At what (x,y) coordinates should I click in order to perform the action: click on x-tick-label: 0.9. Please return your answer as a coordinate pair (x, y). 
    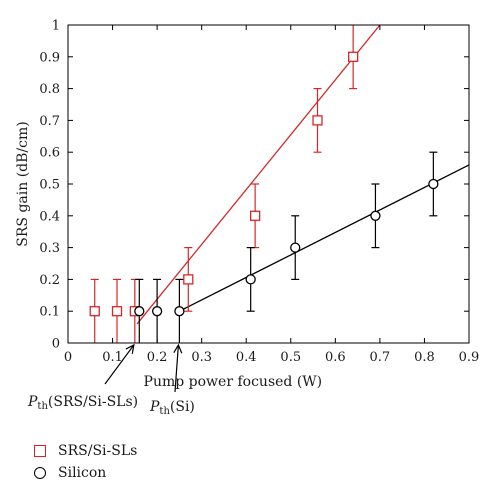
    Looking at the image, I should click on (469, 357).